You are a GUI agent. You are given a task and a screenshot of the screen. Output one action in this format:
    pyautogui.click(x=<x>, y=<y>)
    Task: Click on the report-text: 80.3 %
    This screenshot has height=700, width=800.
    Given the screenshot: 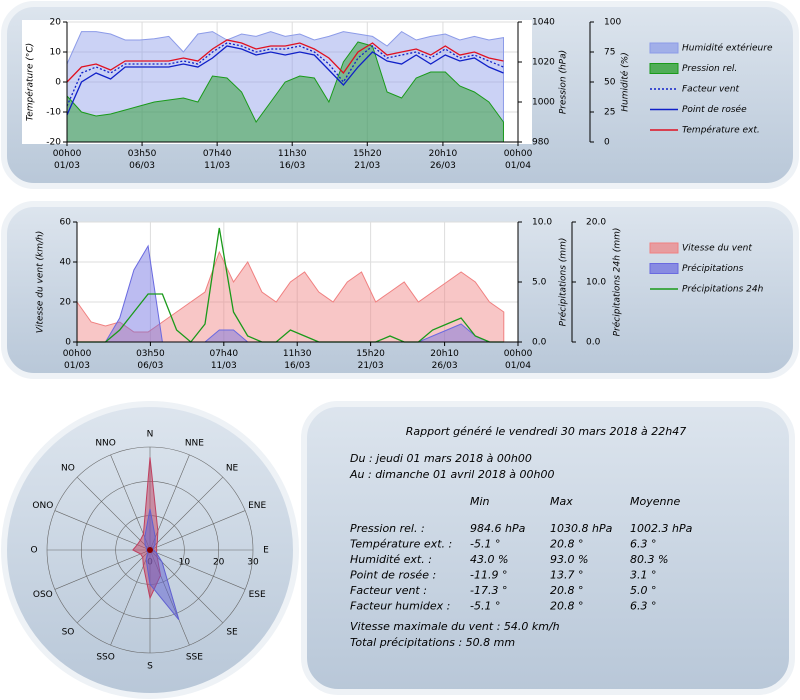 What is the action you would take?
    pyautogui.click(x=649, y=559)
    